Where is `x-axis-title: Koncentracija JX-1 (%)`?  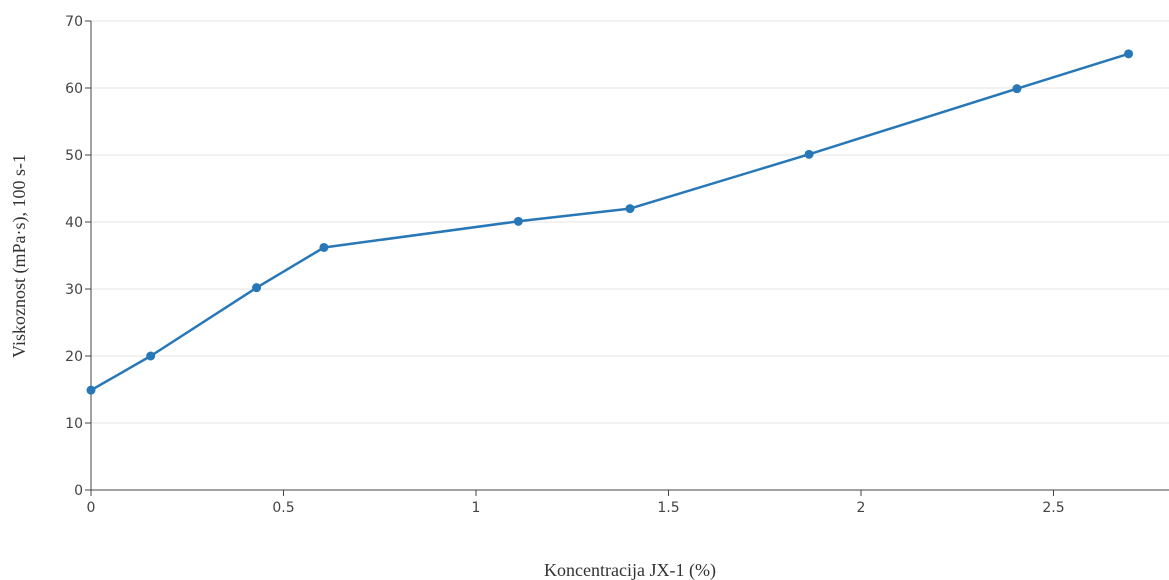
x-axis-title: Koncentracija JX-1 (%) is located at coordinates (630, 570).